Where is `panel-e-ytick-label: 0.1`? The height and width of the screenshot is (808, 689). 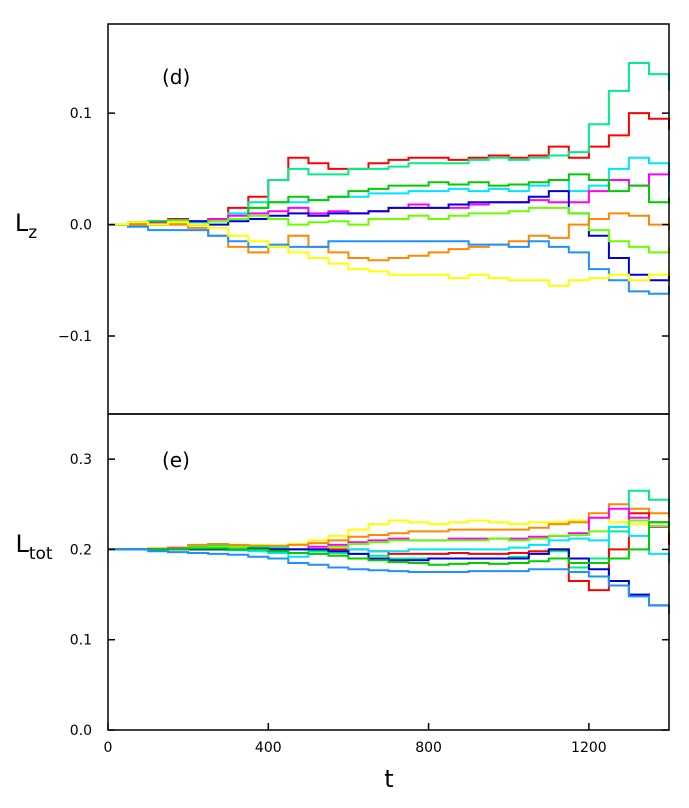 panel-e-ytick-label: 0.1 is located at coordinates (81, 641).